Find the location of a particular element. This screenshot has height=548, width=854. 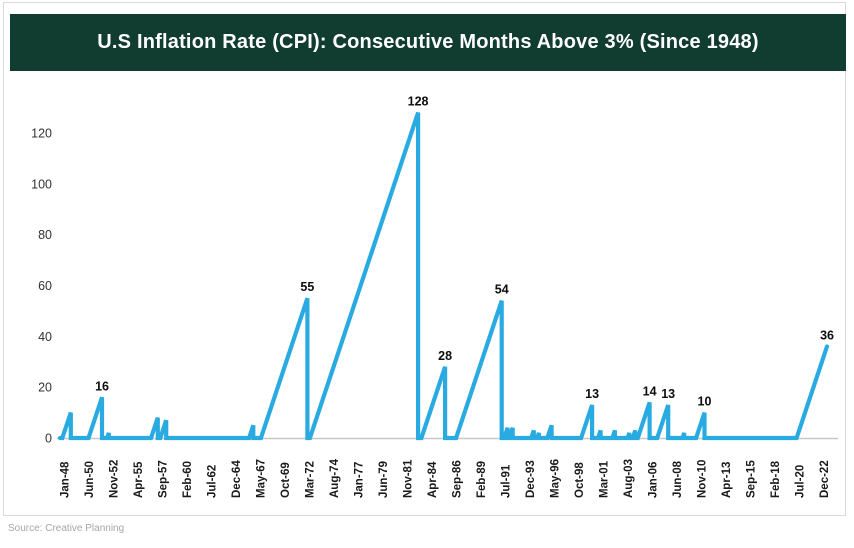

x-tick-label: Apr-13 is located at coordinates (727, 480).